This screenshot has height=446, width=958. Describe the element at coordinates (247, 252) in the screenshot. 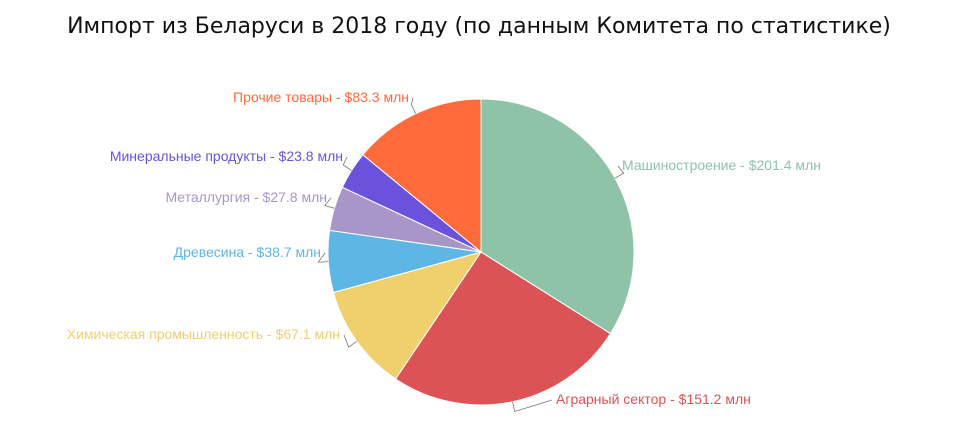

I see `slice-label-3: Древесина - $38.7 млн` at that location.